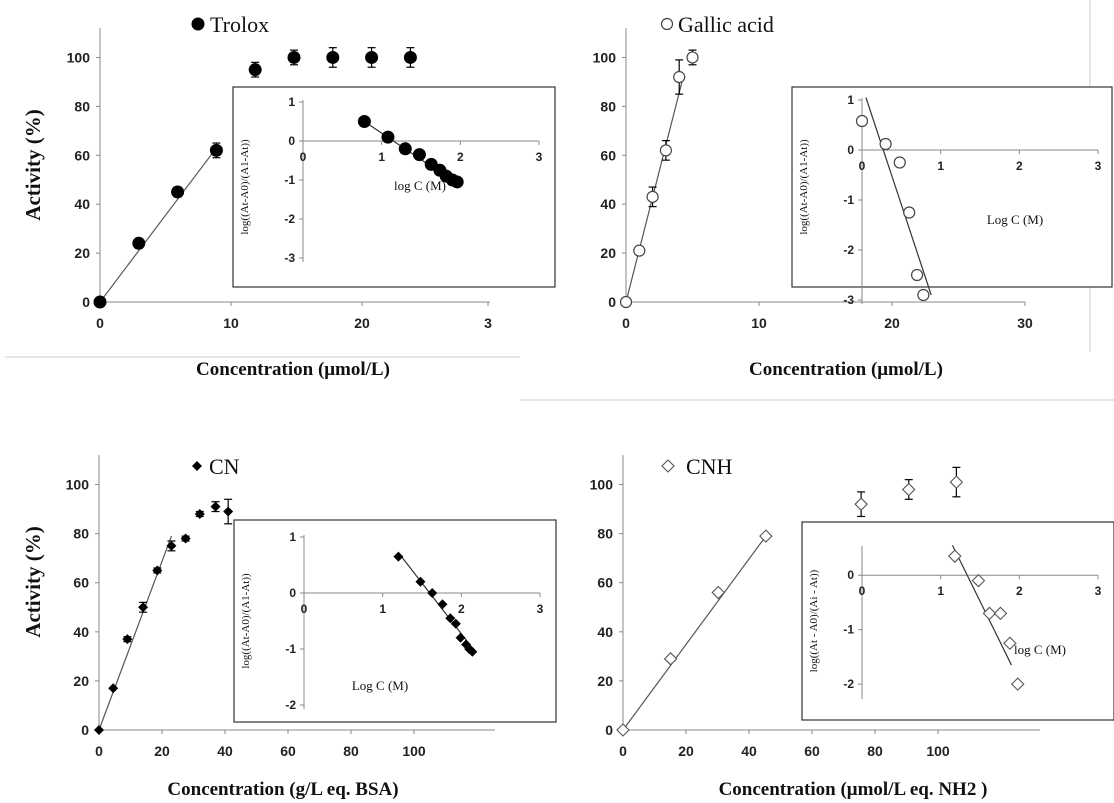  I want to click on panel4-xlabel: Concentration (μmol/L eq. NH2 ), so click(853, 789).